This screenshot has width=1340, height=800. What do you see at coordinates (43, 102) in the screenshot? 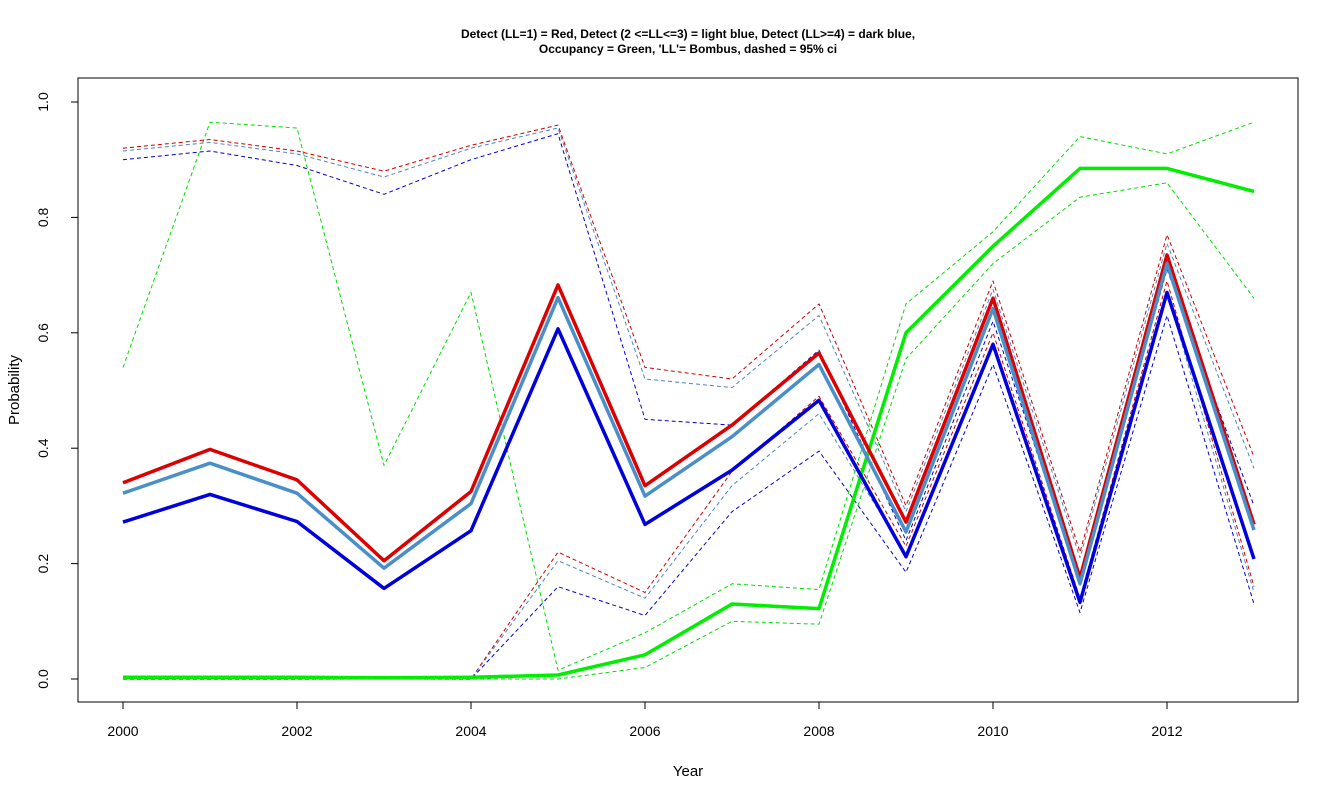
I see `y-tick-label-1.0: 1.0` at bounding box center [43, 102].